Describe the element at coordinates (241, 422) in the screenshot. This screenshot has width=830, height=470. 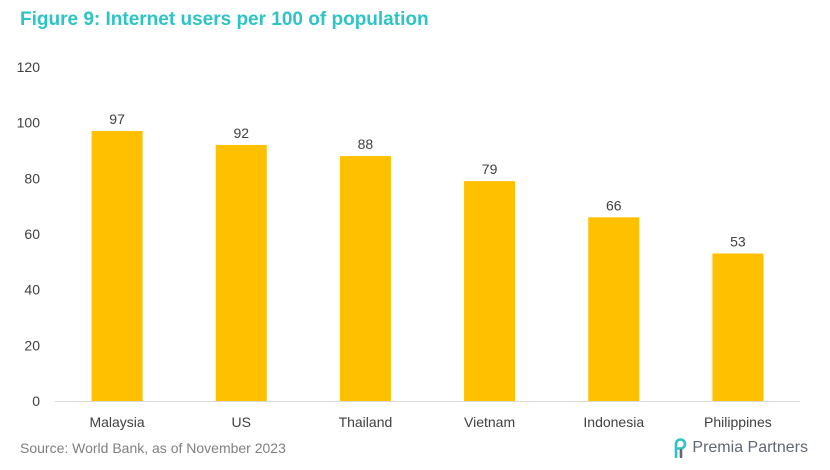
I see `x-tick-label: US` at that location.